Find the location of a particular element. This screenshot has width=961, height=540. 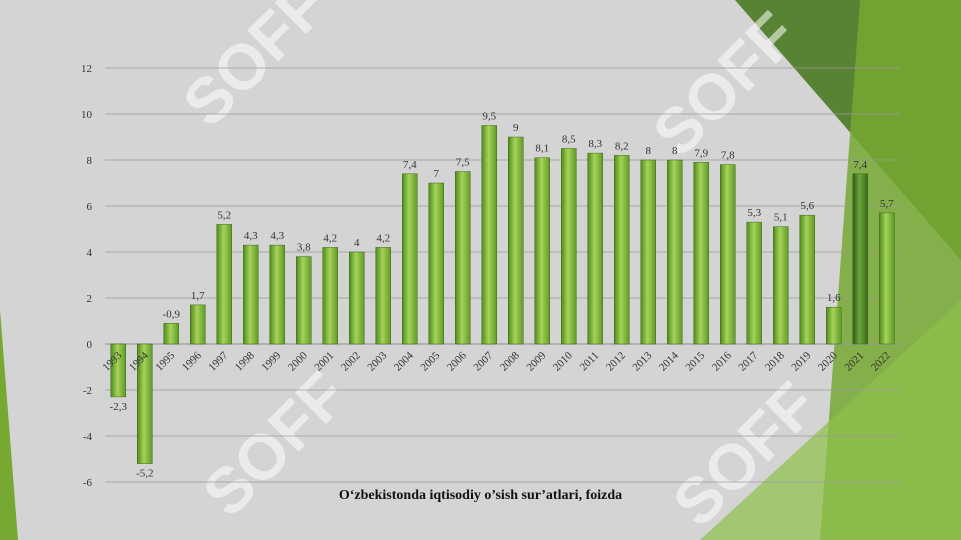

data-label-2018: 5,1 is located at coordinates (781, 218).